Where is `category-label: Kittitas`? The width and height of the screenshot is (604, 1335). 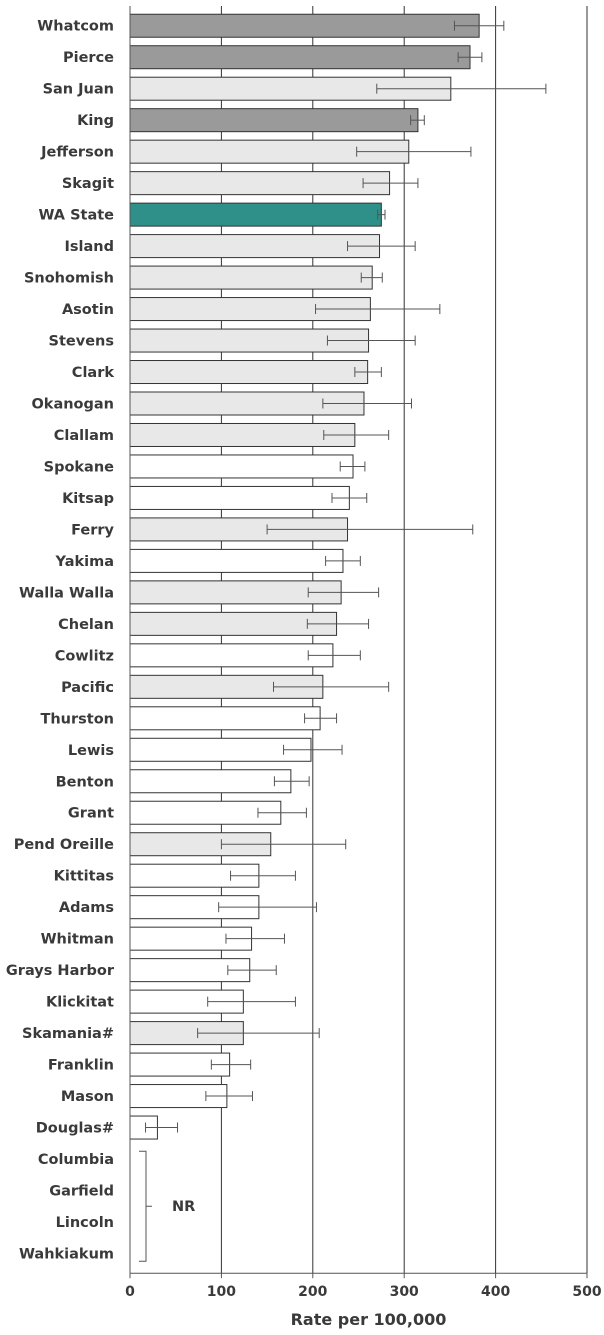
category-label: Kittitas is located at coordinates (84, 877).